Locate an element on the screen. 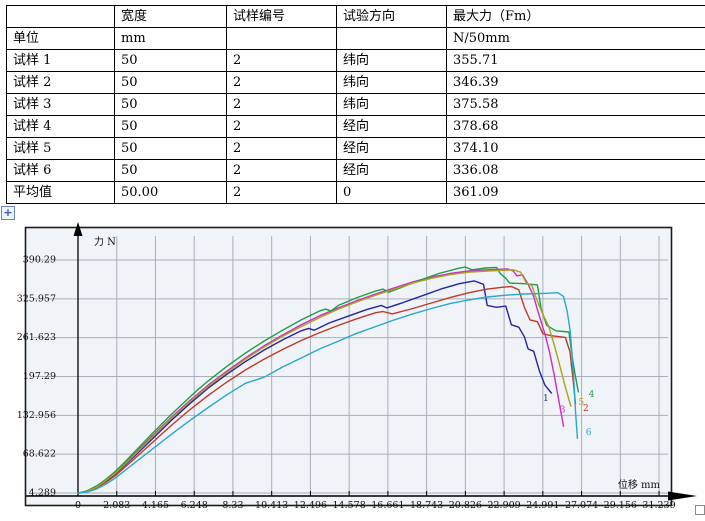  y-tick-label: 325.957 is located at coordinates (36, 298).